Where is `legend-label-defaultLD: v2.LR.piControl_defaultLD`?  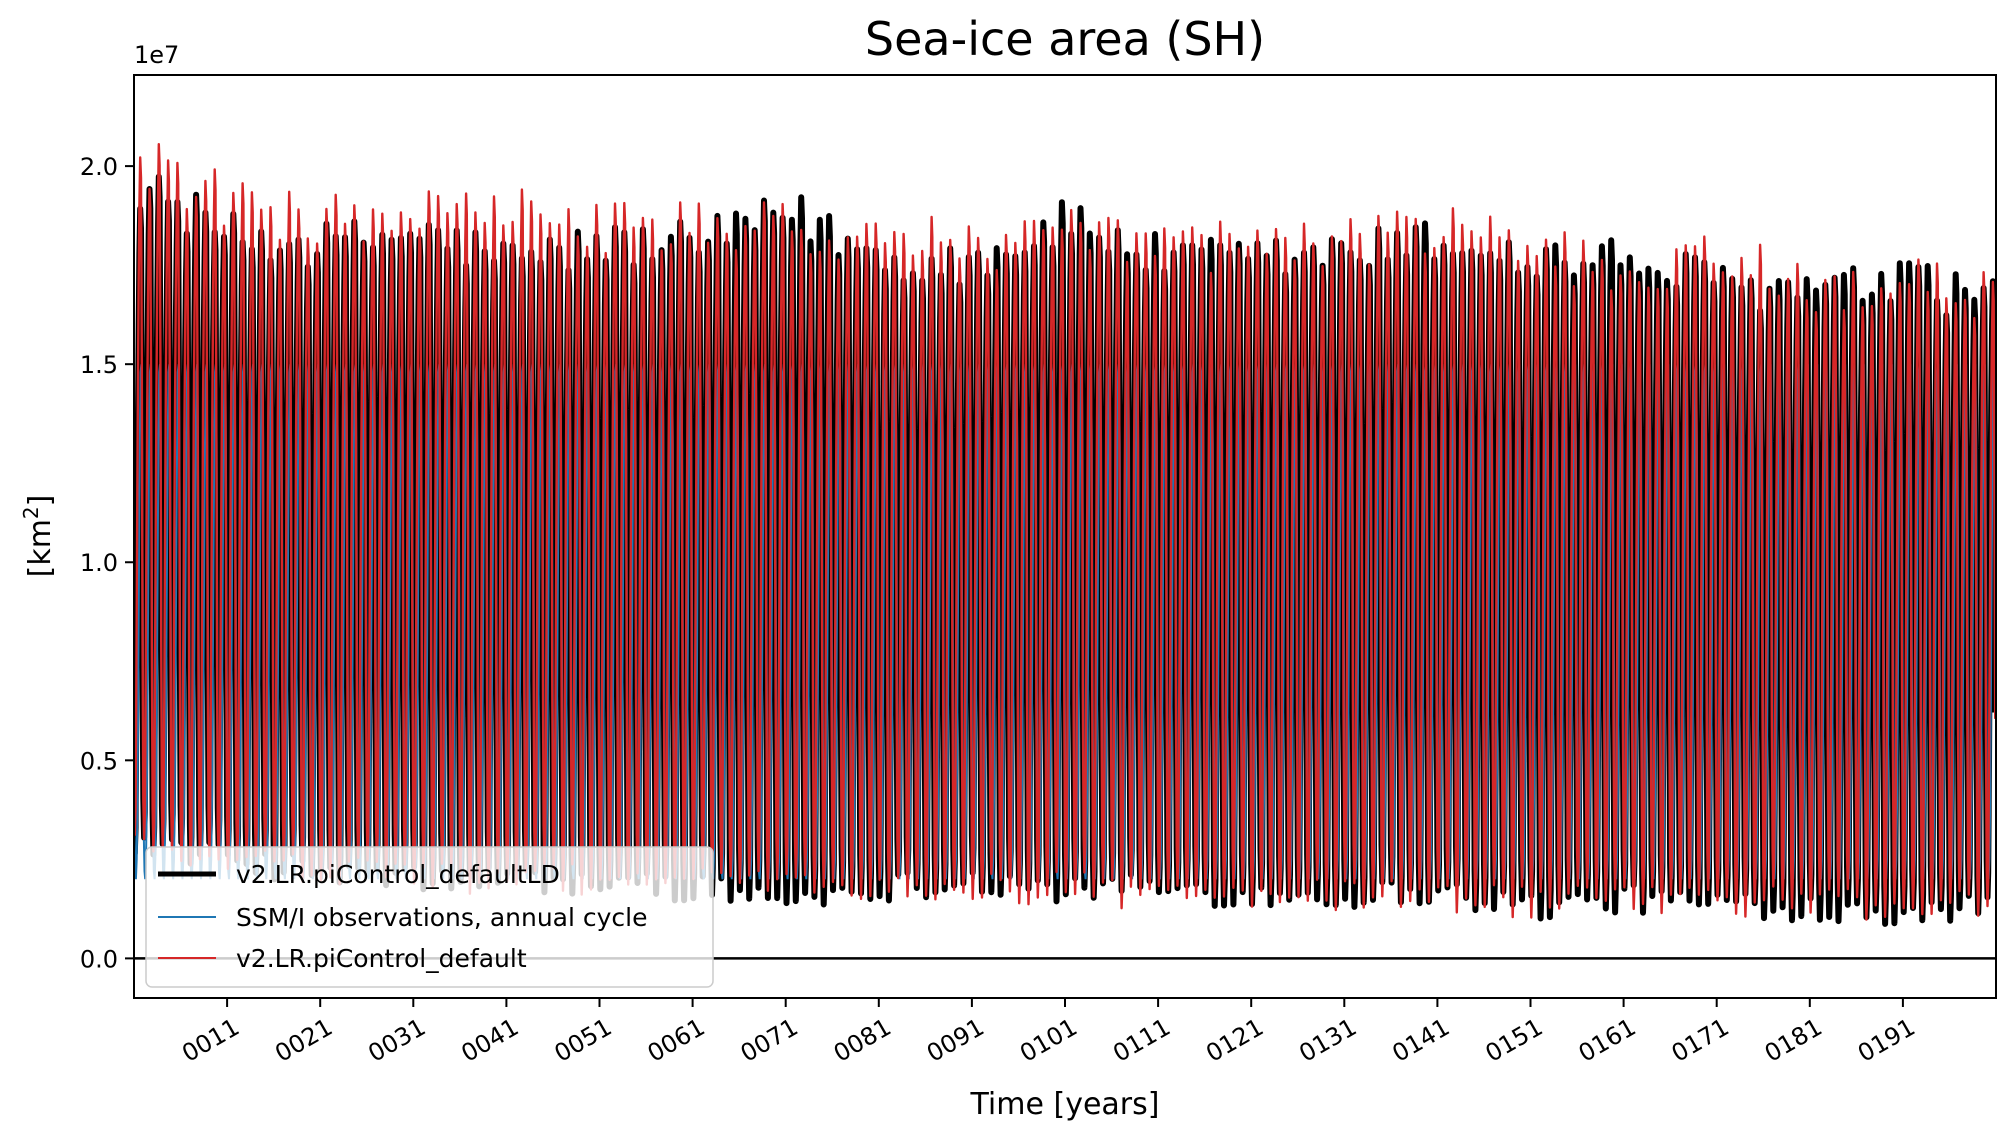
legend-label-defaultLD: v2.LR.piControl_defaultLD is located at coordinates (398, 874).